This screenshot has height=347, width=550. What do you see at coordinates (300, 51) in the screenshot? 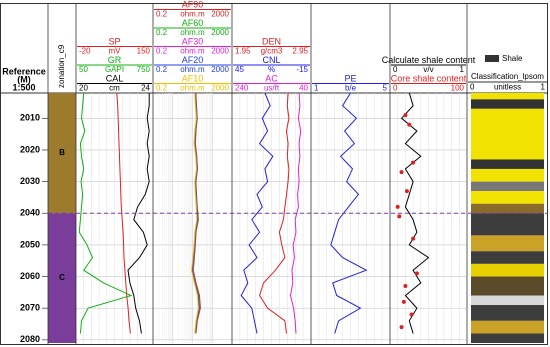
I see `scale-max: 2.95` at bounding box center [300, 51].